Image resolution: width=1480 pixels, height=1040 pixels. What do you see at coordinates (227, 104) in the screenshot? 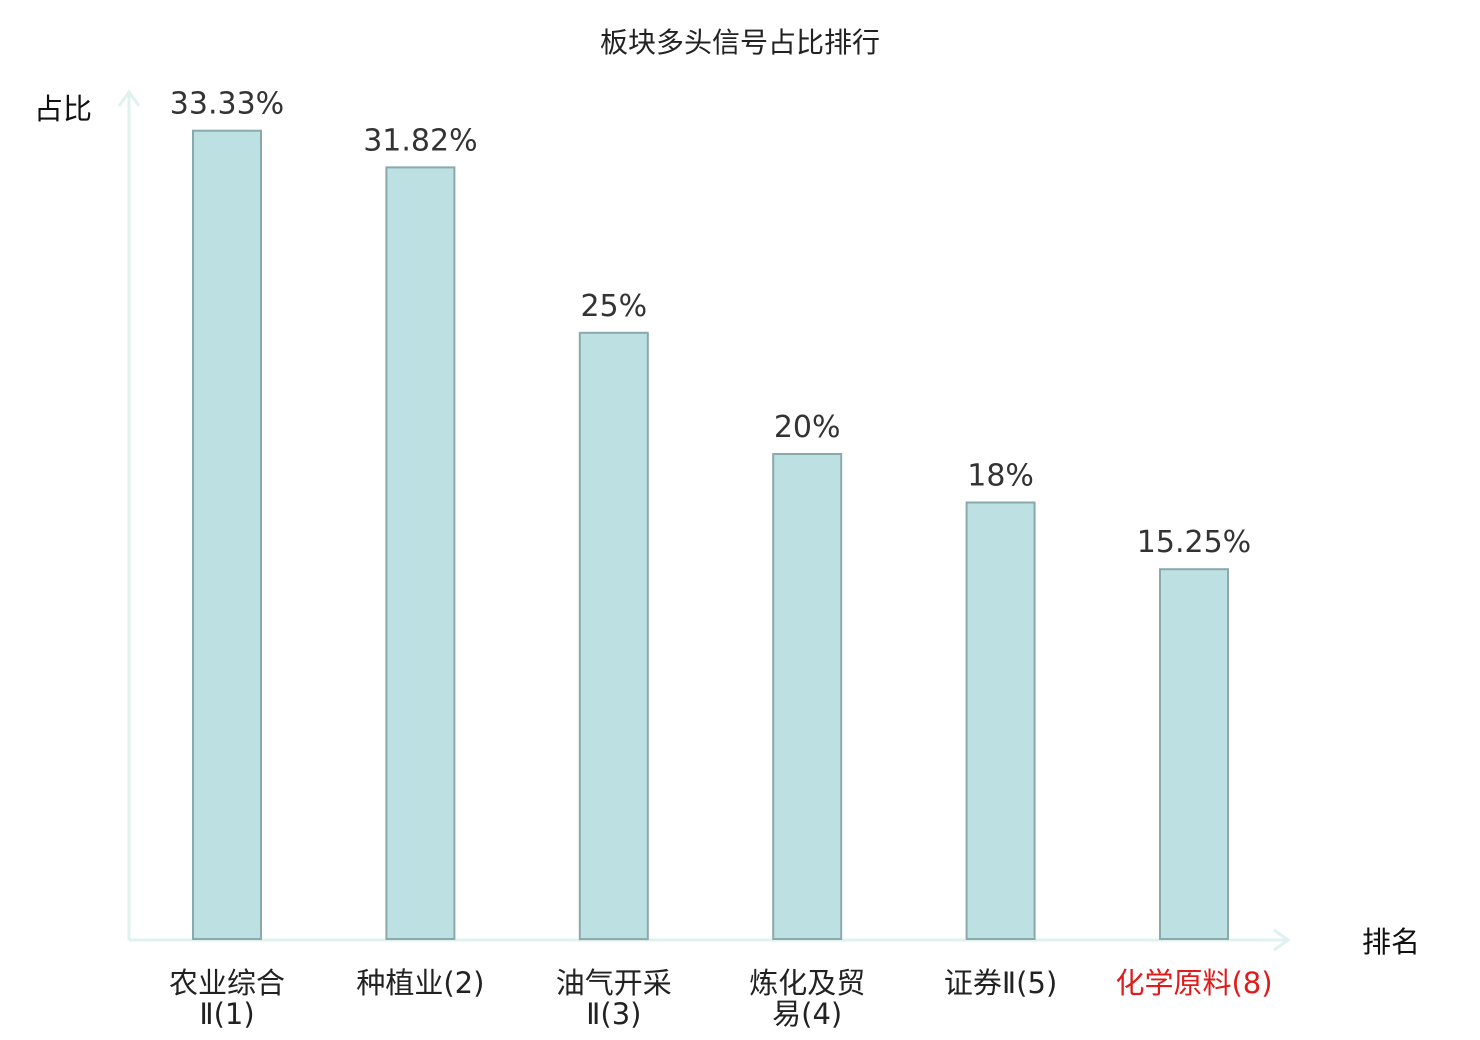
I see `value-label-1: 33.33%` at bounding box center [227, 104].